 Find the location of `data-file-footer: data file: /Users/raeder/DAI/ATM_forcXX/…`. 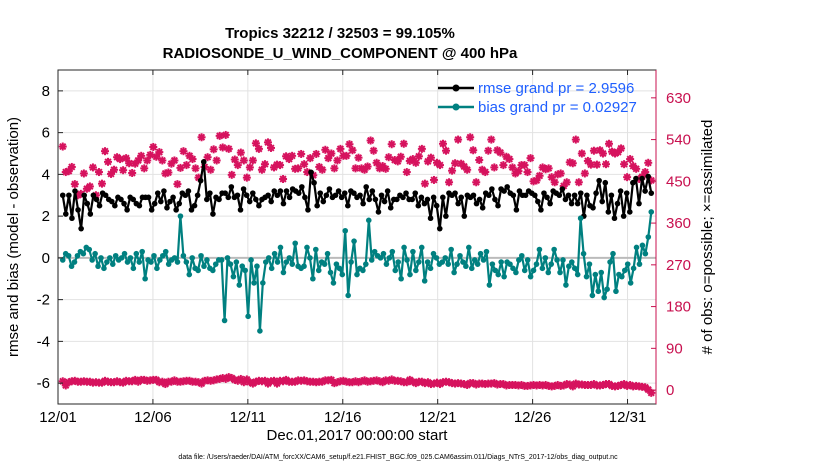

data-file-footer: data file: /Users/raeder/DAI/ATM_forcXX/… is located at coordinates (398, 457).